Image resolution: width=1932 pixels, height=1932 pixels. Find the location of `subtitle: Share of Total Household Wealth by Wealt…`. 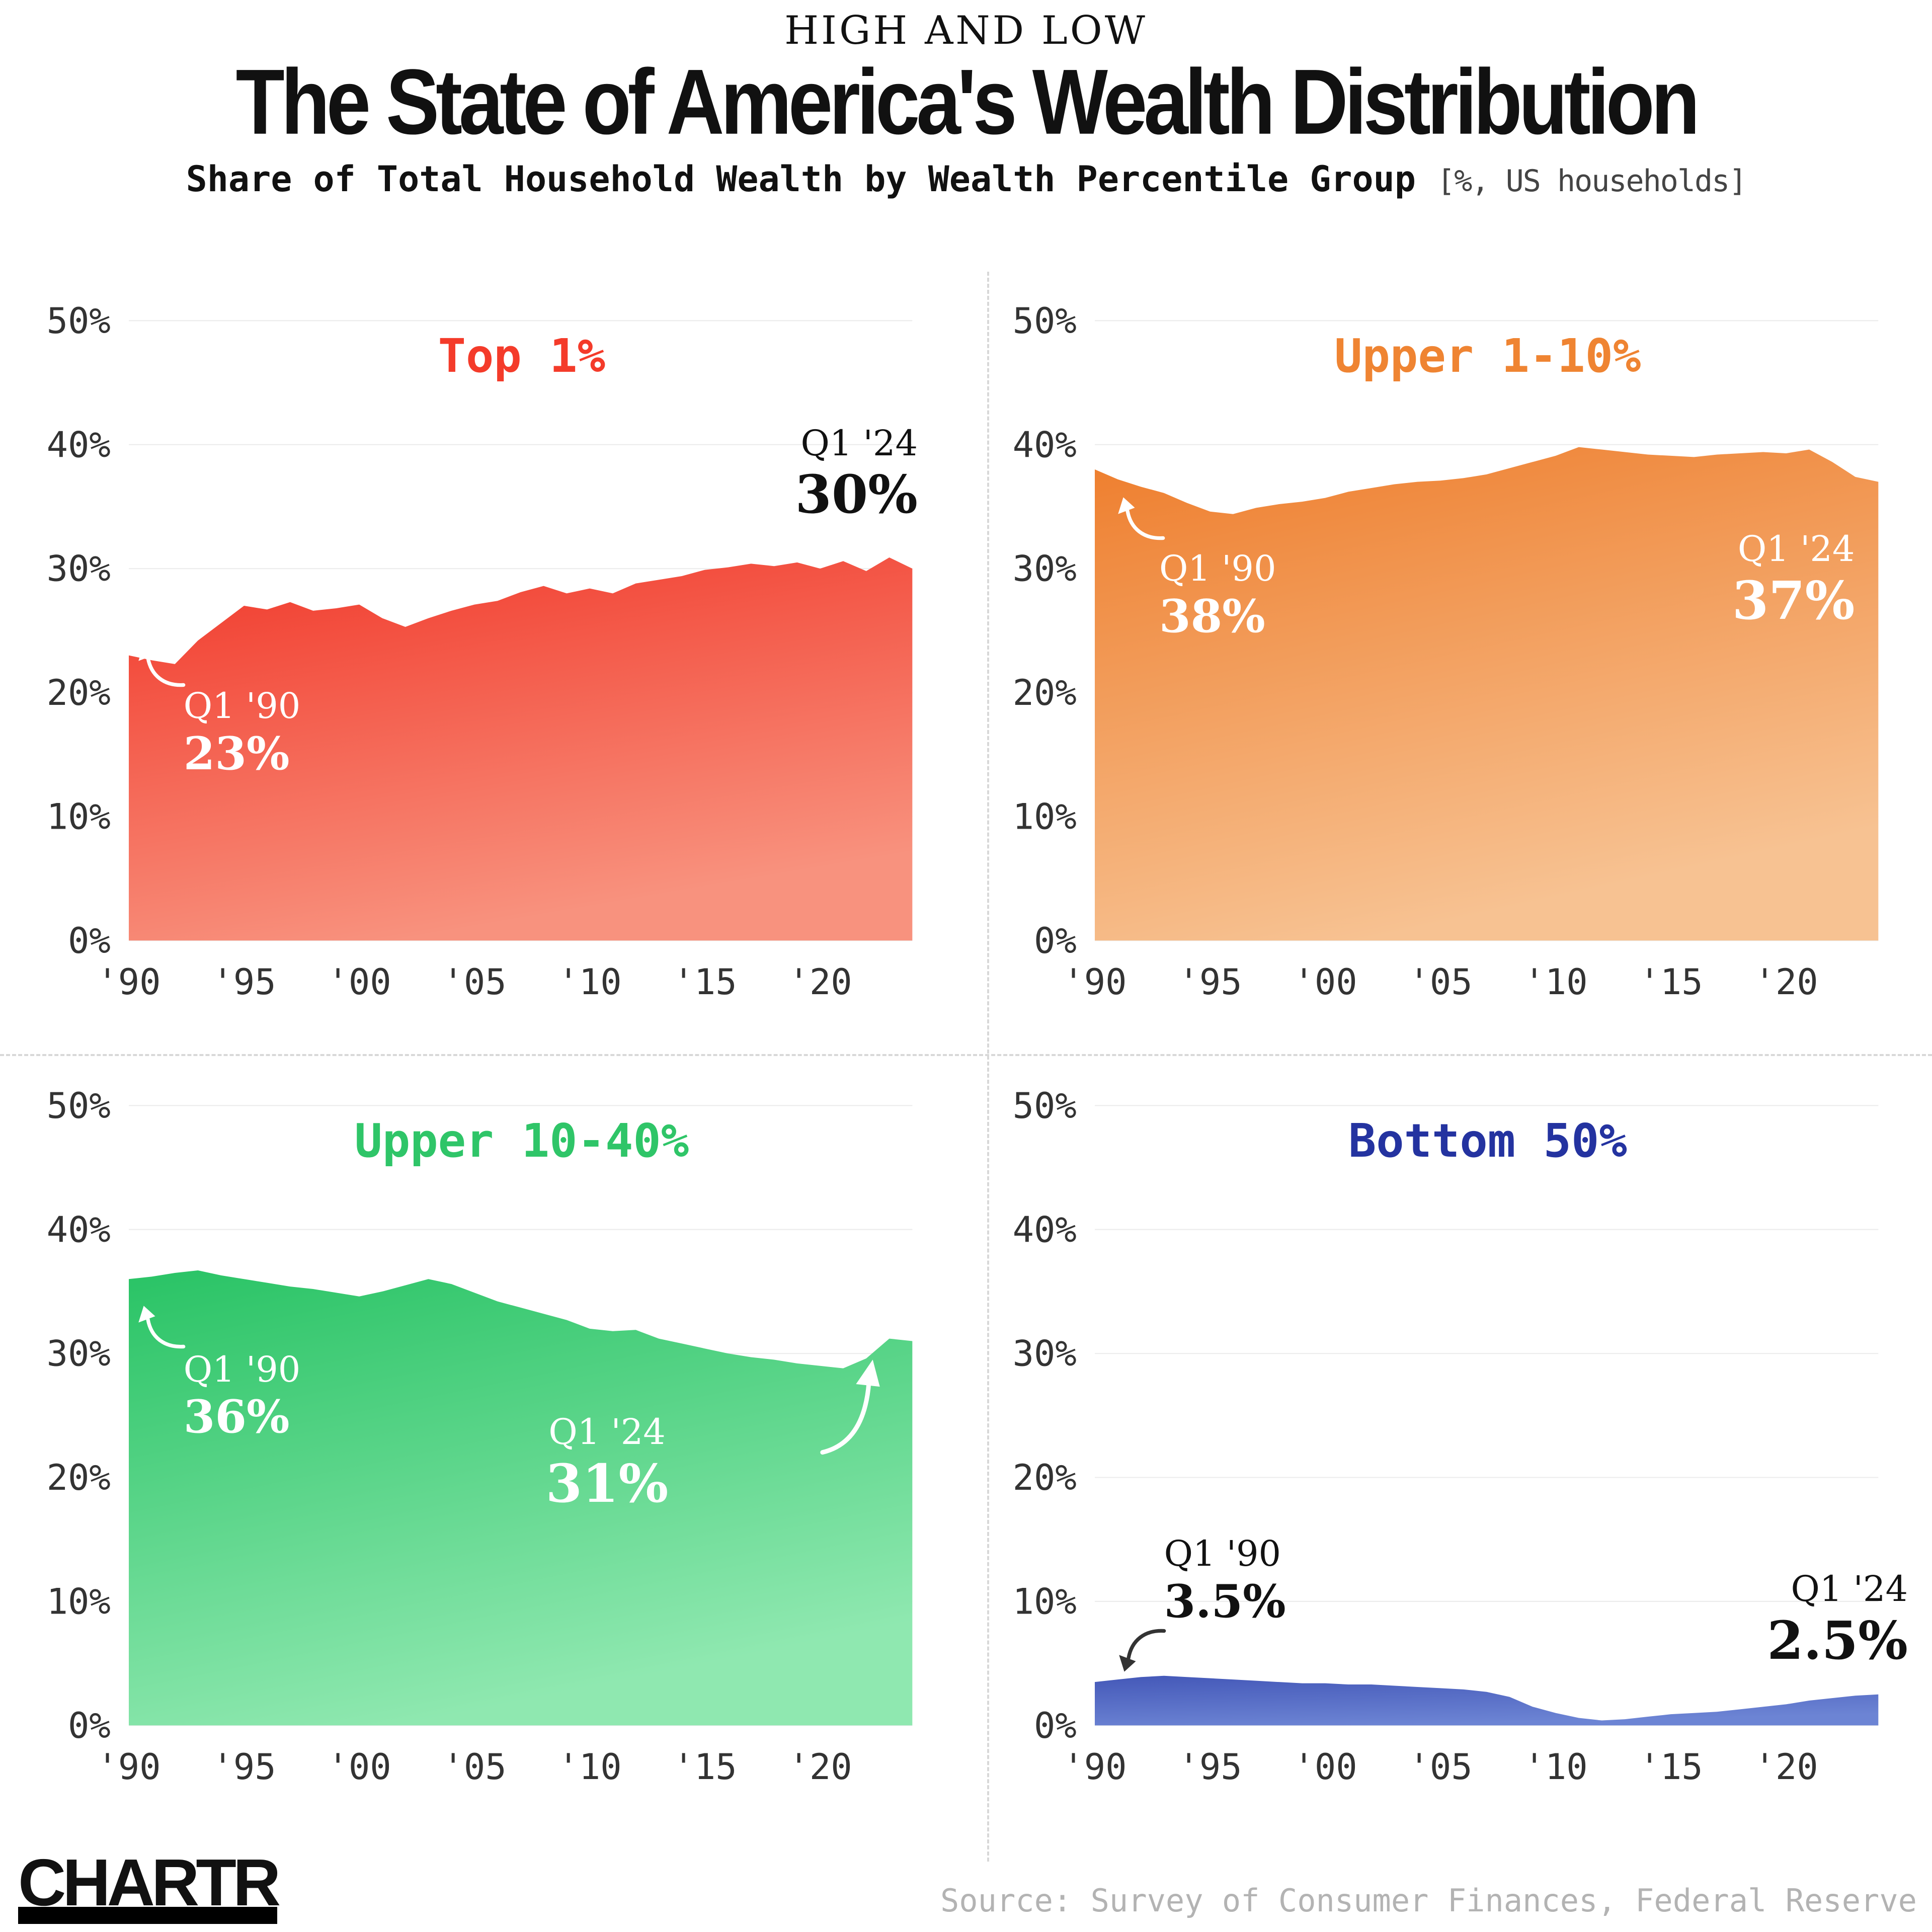

subtitle: Share of Total Household Wealth by Wealt… is located at coordinates (966, 179).